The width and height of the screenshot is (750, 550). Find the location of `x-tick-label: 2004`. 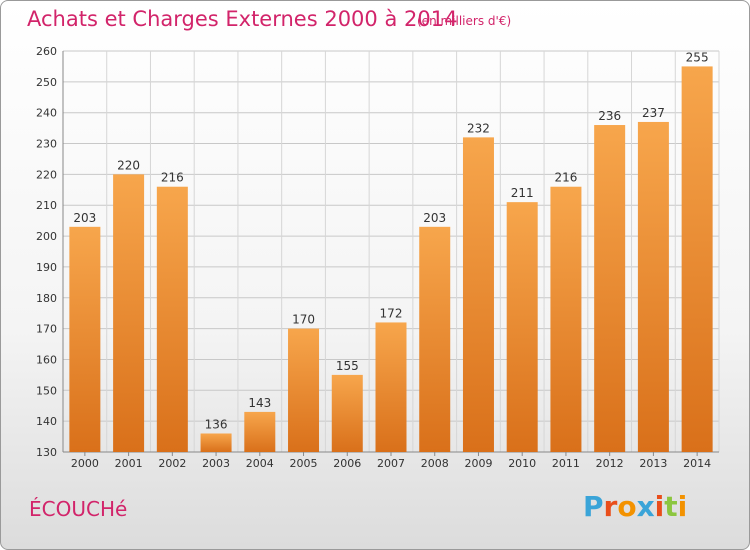

x-tick-label: 2004 is located at coordinates (260, 463).